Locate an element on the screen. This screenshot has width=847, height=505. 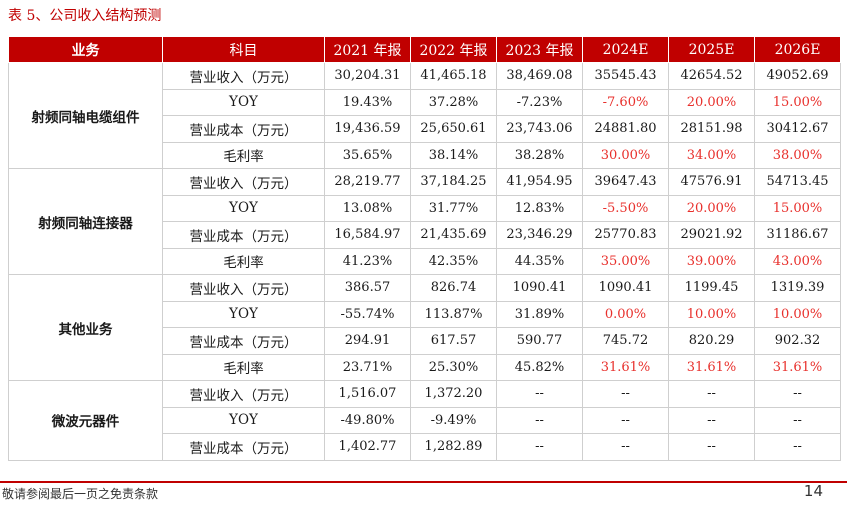
reported-value-cell: 38.14% is located at coordinates (453, 155).